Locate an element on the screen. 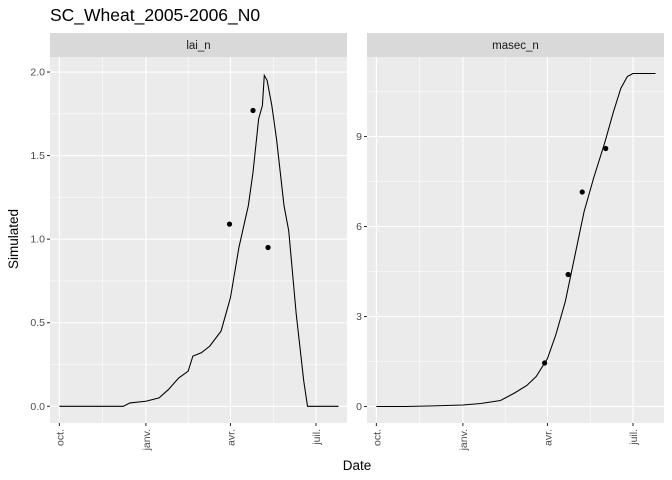 The height and width of the screenshot is (480, 672). y-tick-label-masec-n-0: 0 is located at coordinates (359, 407).